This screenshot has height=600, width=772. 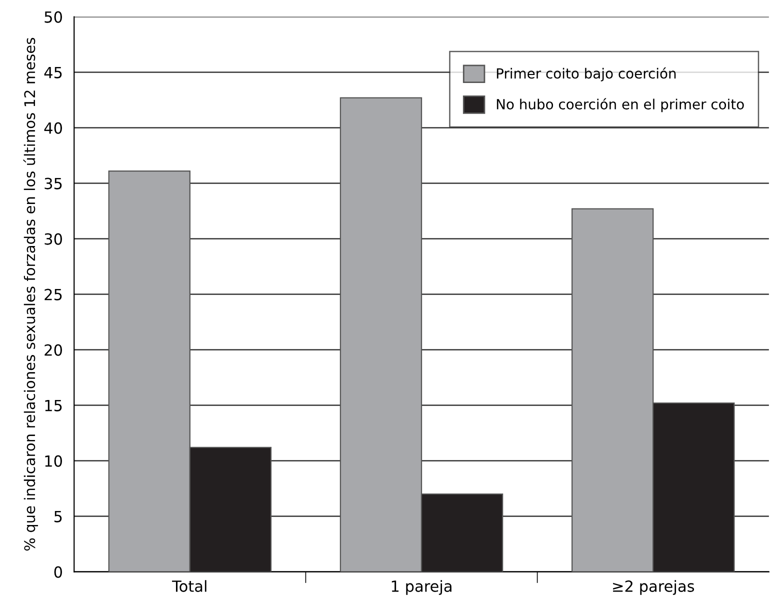 I want to click on legend-label: No hubo coerción en el primer coito, so click(x=620, y=105).